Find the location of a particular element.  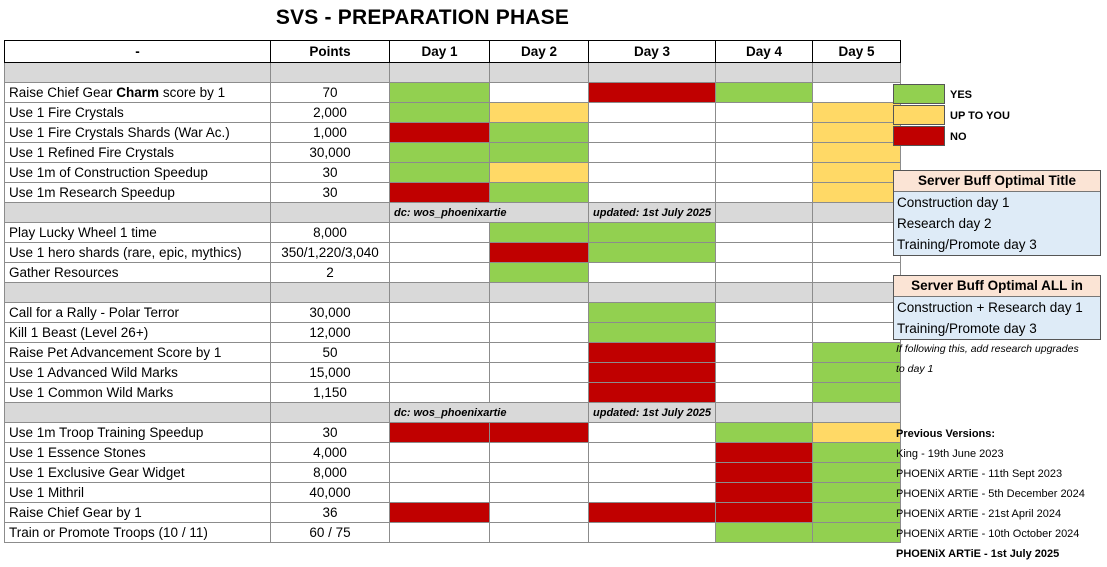

task-name: Use 1 Fire Crystals Shards (War Ac.) is located at coordinates (137, 132).